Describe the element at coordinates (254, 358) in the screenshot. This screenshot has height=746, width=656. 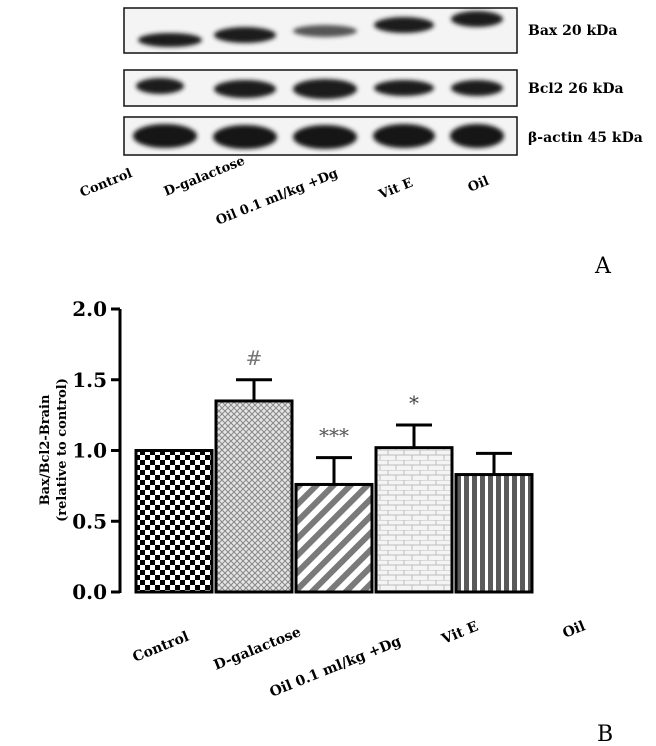
I see `significance-mark: #` at that location.